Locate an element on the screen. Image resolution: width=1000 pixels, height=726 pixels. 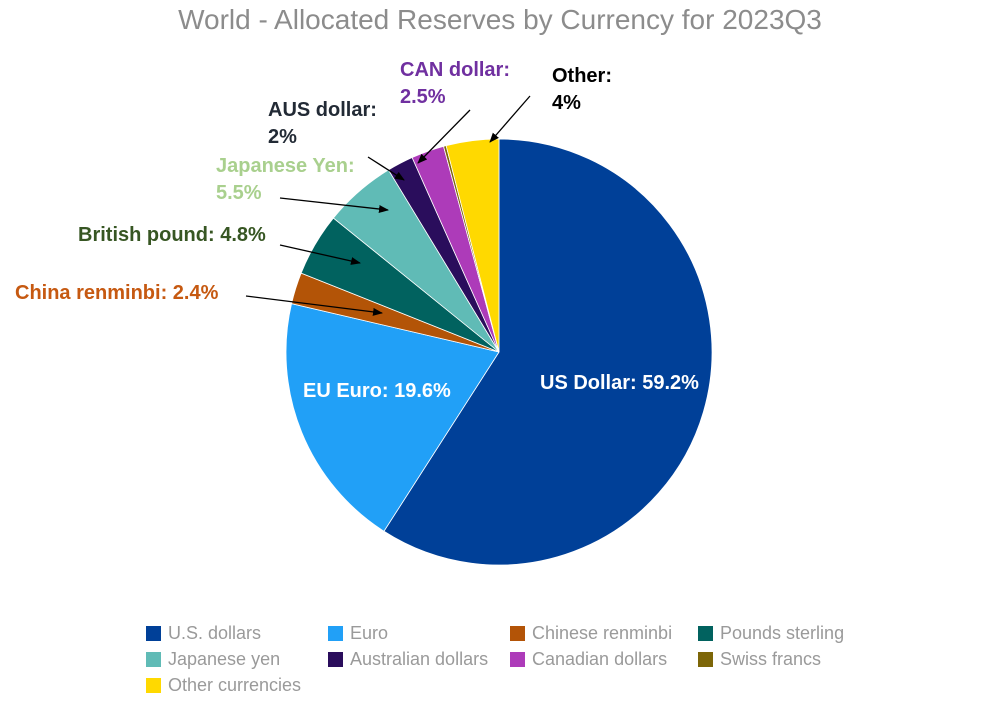
legend-item-canadian-dollars: Canadian dollars is located at coordinates (604, 659).